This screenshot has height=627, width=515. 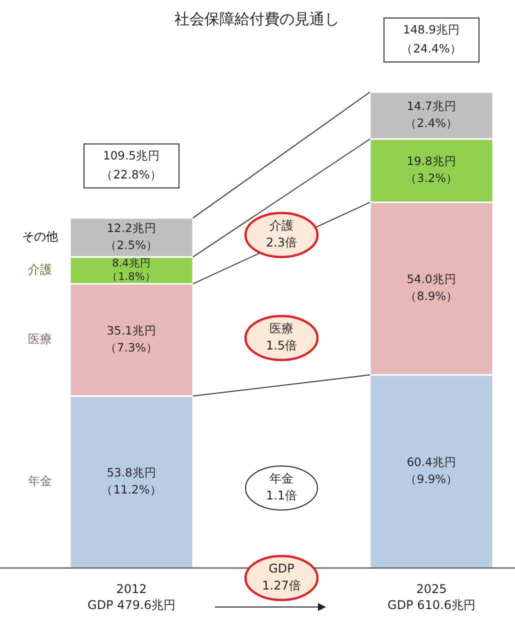 I want to click on annotation: 年金 1.1倍, so click(x=282, y=487).